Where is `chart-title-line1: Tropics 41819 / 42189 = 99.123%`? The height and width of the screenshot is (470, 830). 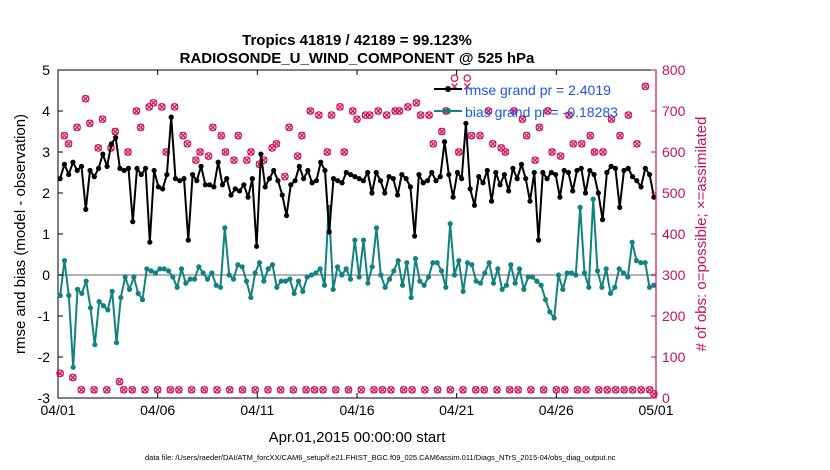 chart-title-line1: Tropics 41819 / 42189 = 99.123% is located at coordinates (357, 40).